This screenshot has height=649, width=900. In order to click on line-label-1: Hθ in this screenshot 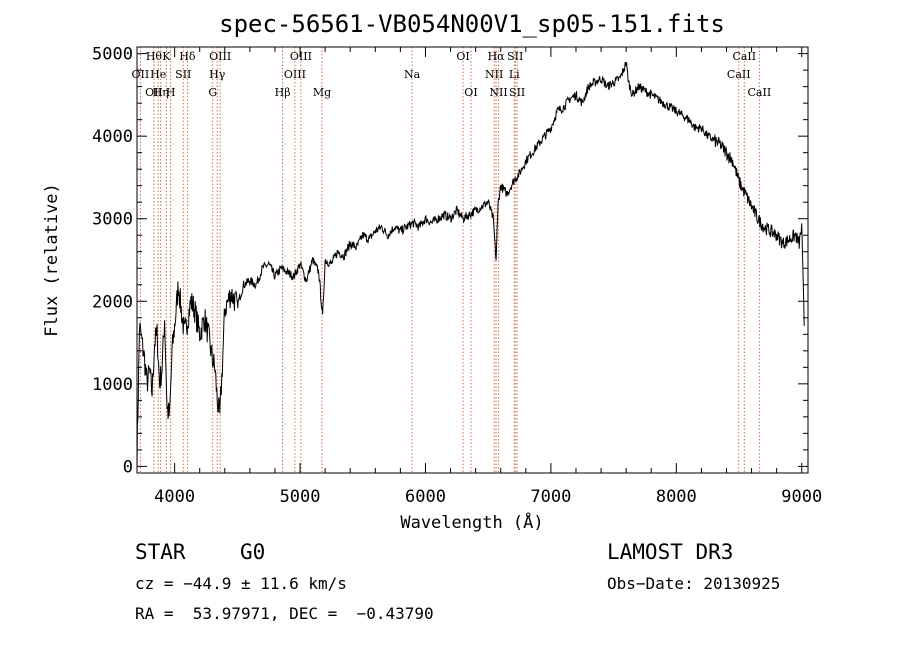, I will do `click(154, 56)`.